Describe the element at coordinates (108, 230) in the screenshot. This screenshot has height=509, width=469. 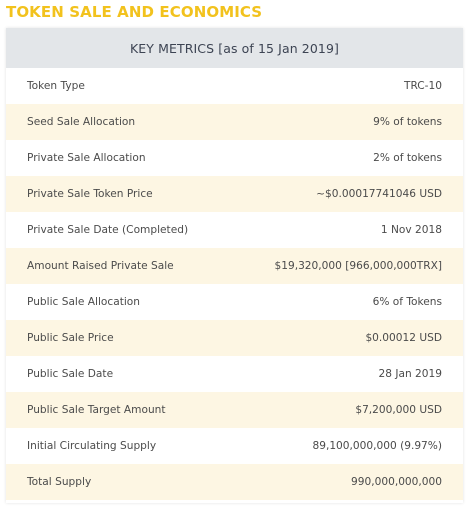
I see `row-label: Private Sale Date (Completed)` at that location.